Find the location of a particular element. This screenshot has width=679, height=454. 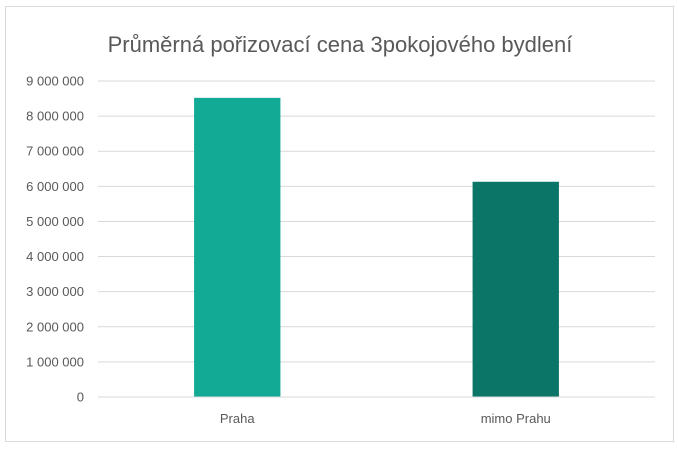

bar-mimo-prahu is located at coordinates (515, 289).